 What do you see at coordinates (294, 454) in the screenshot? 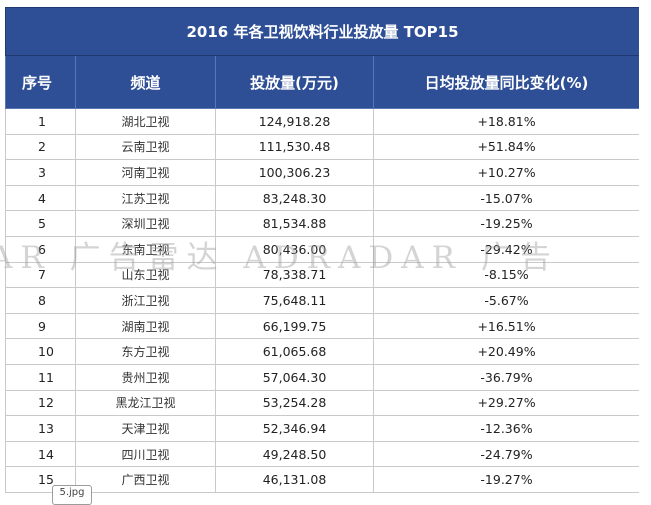
I see `amount-cell: 49,248.50` at bounding box center [294, 454].